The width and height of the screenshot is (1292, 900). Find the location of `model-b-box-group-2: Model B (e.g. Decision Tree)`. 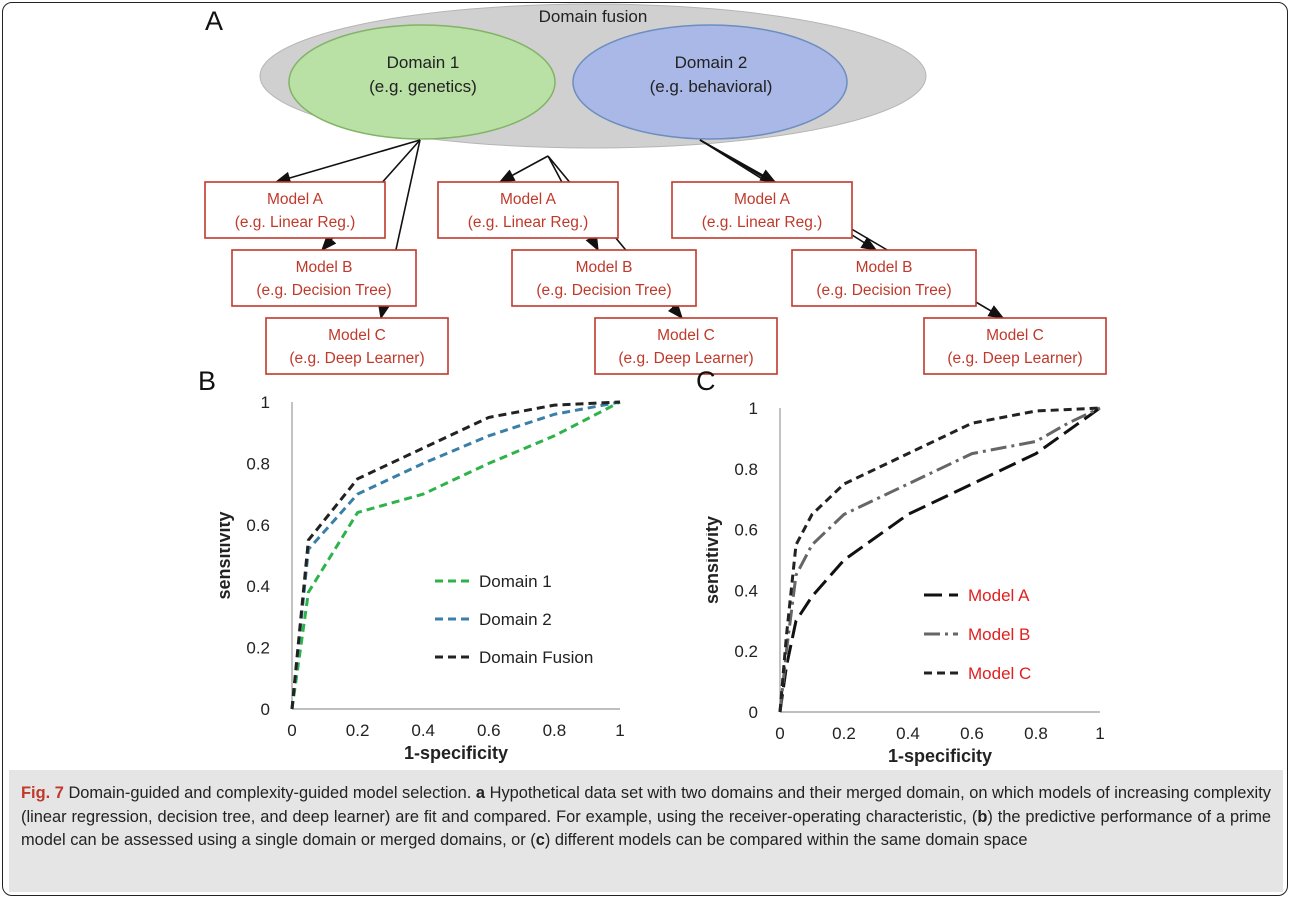

model-b-box-group-2: Model B (e.g. Decision Tree) is located at coordinates (604, 278).